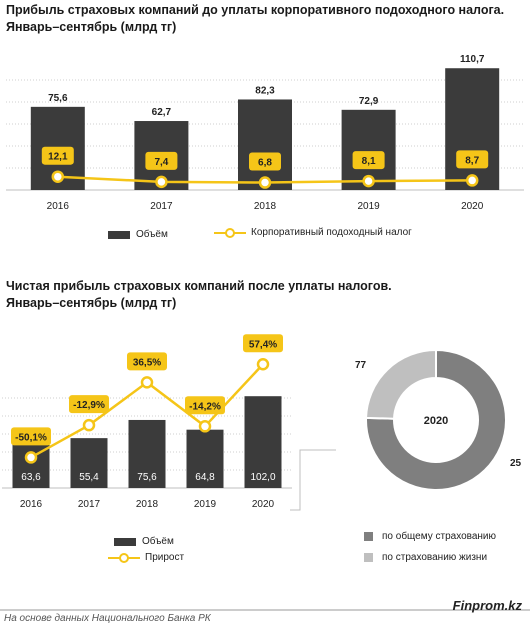 This screenshot has height=632, width=530. Describe the element at coordinates (369, 101) in the screenshot. I see `bar-value-label: 72,9` at that location.